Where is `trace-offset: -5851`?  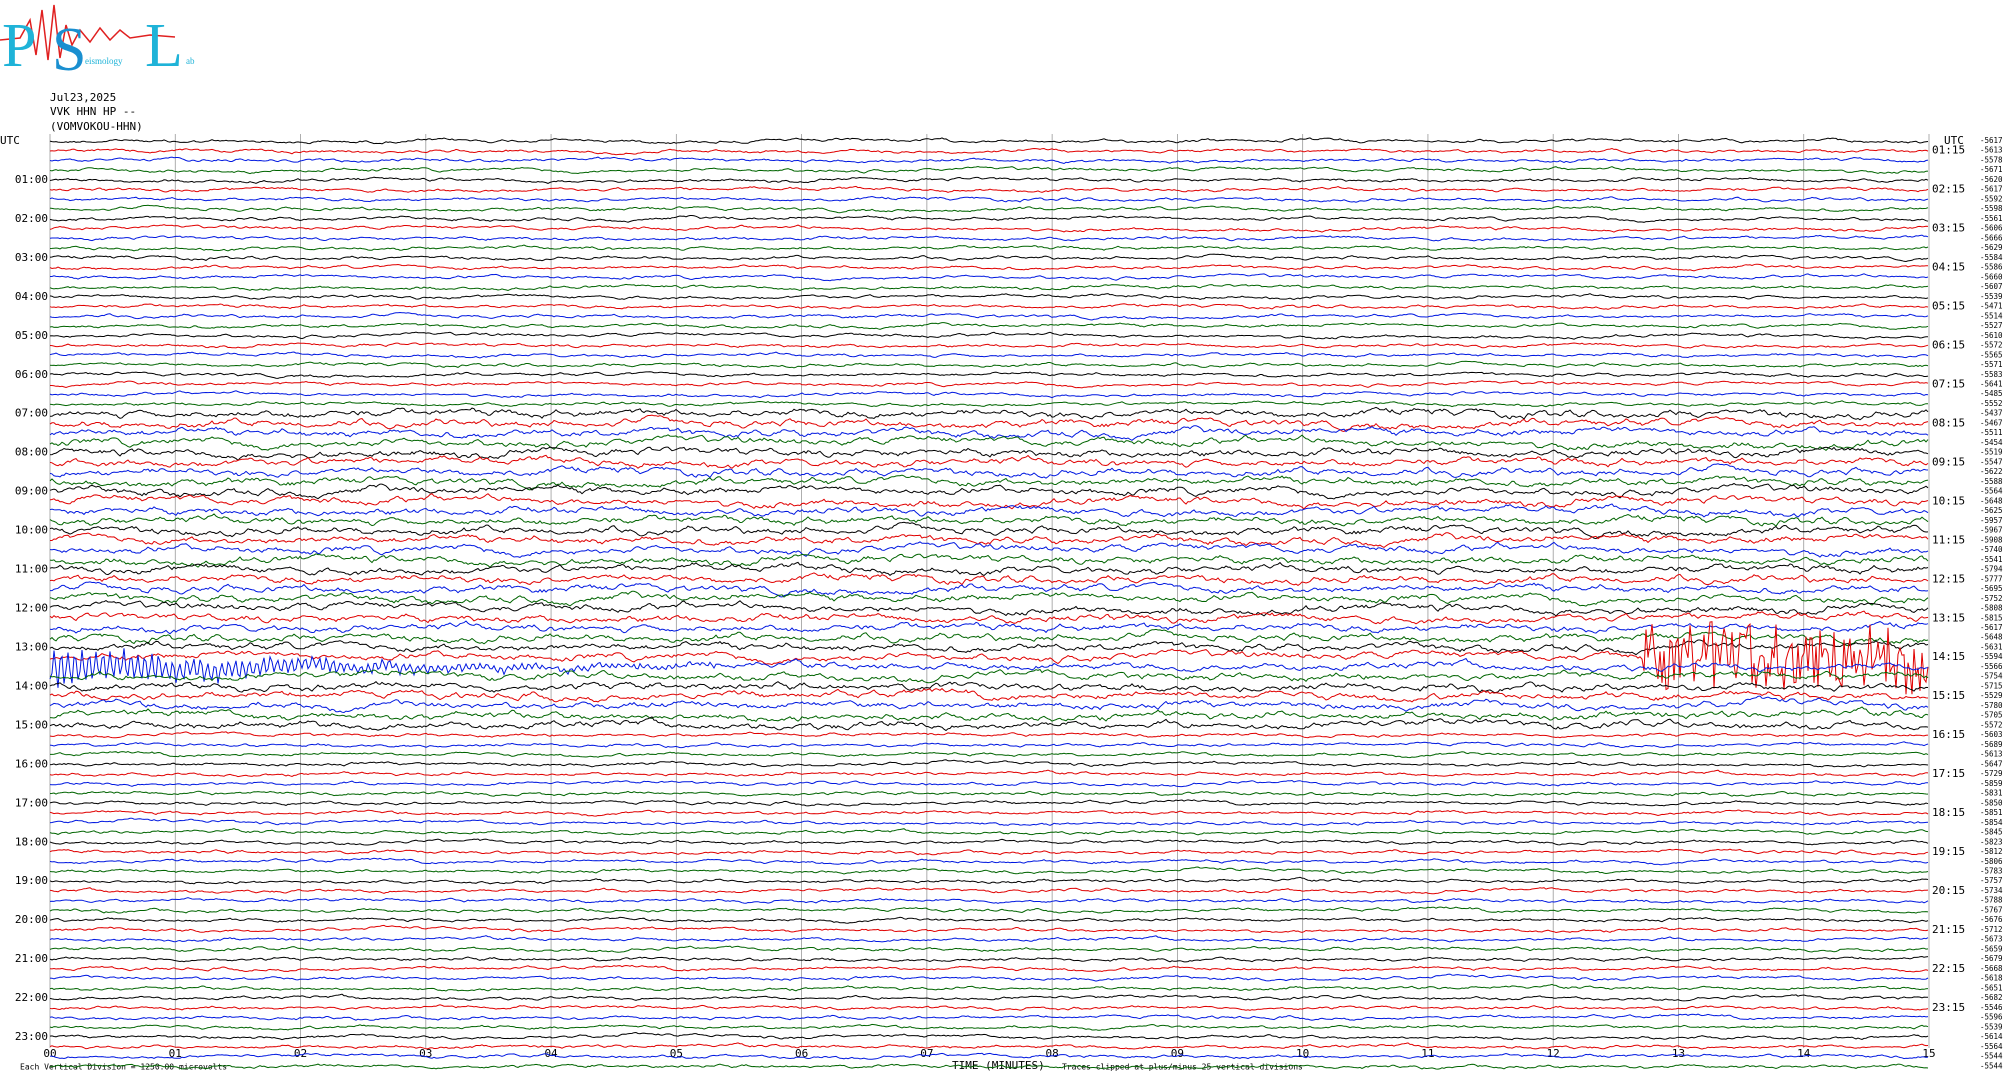 trace-offset: -5851 is located at coordinates (1991, 812).